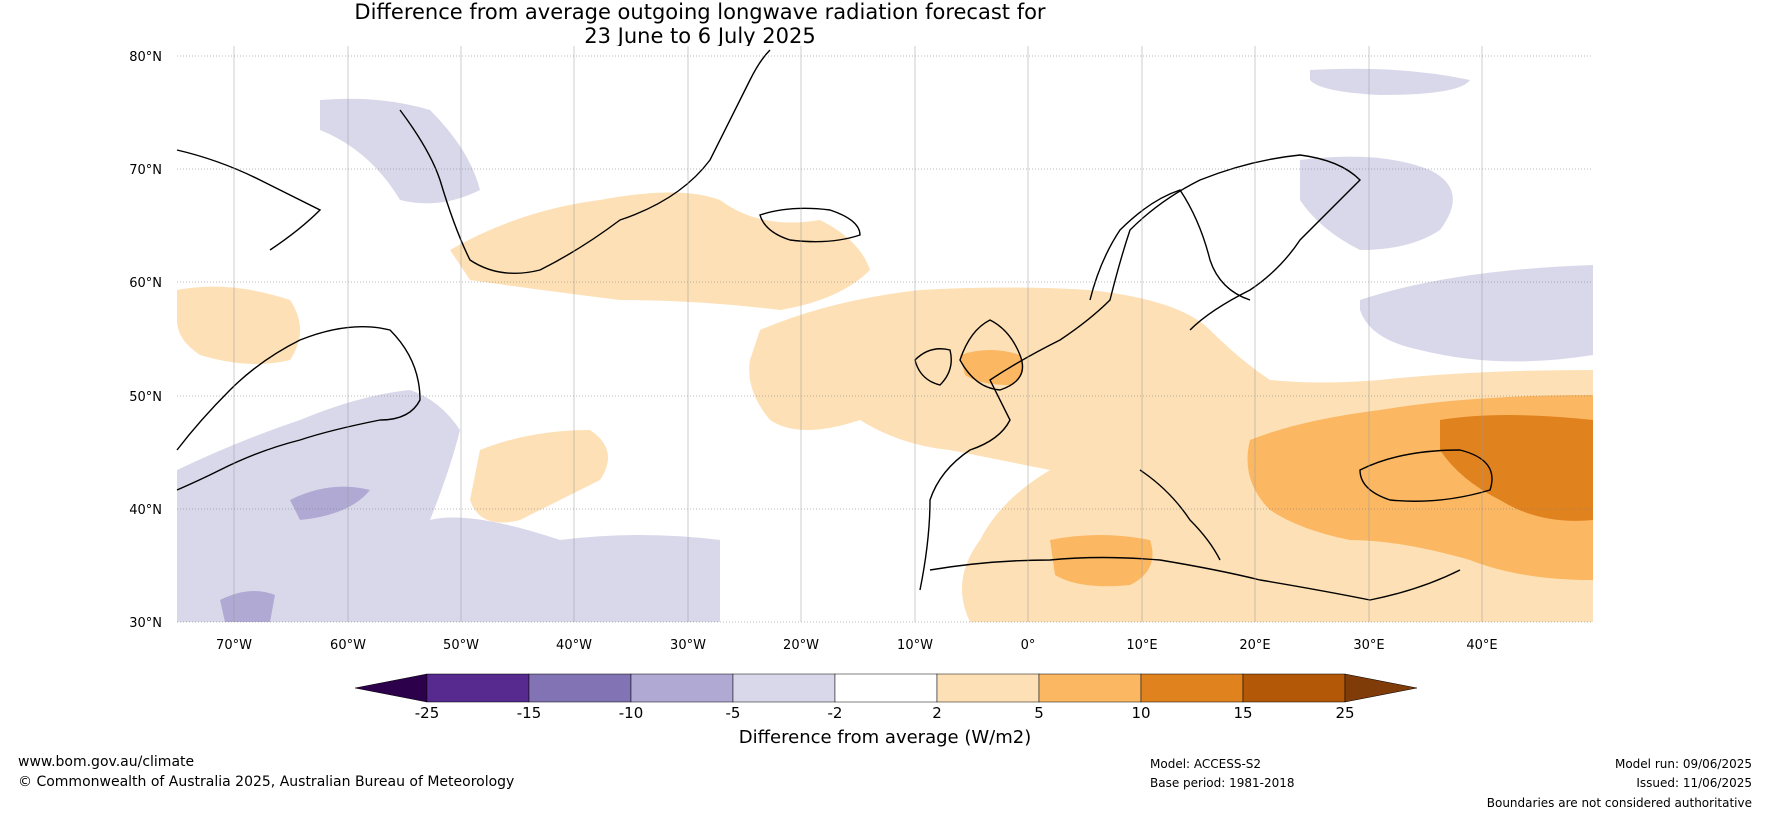  What do you see at coordinates (1368, 645) in the screenshot?
I see `lon-label-30e: 30°E` at bounding box center [1368, 645].